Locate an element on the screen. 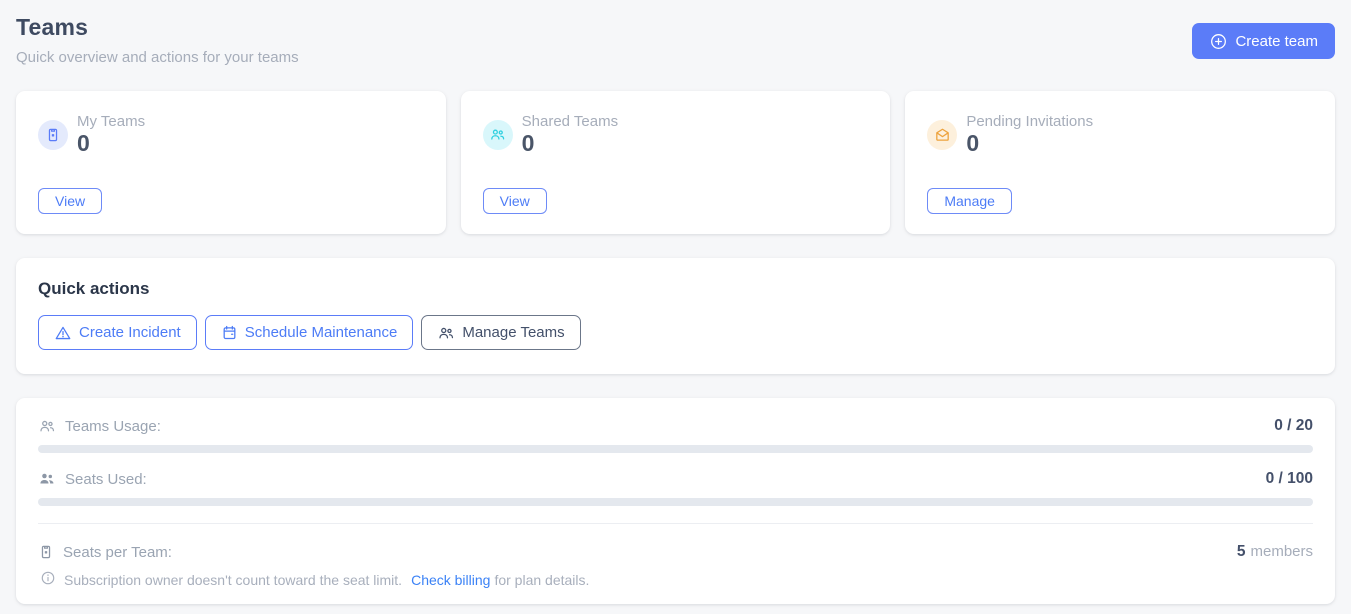 Image resolution: width=1351 pixels, height=614 pixels. teams-usage-progressbar is located at coordinates (675, 449).